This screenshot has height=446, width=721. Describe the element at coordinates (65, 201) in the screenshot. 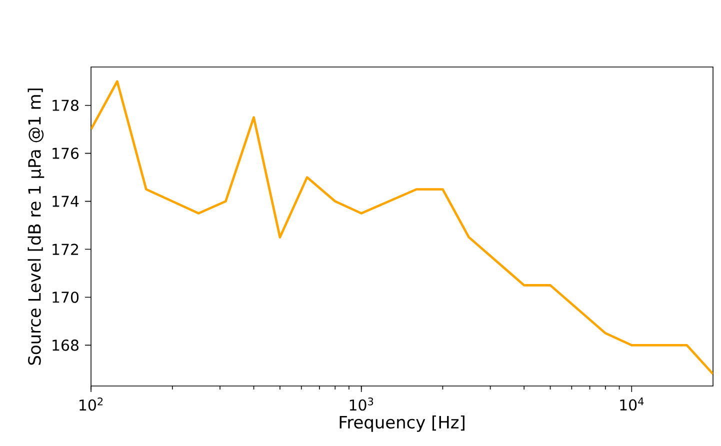

I see `y-tick-label: 174` at that location.